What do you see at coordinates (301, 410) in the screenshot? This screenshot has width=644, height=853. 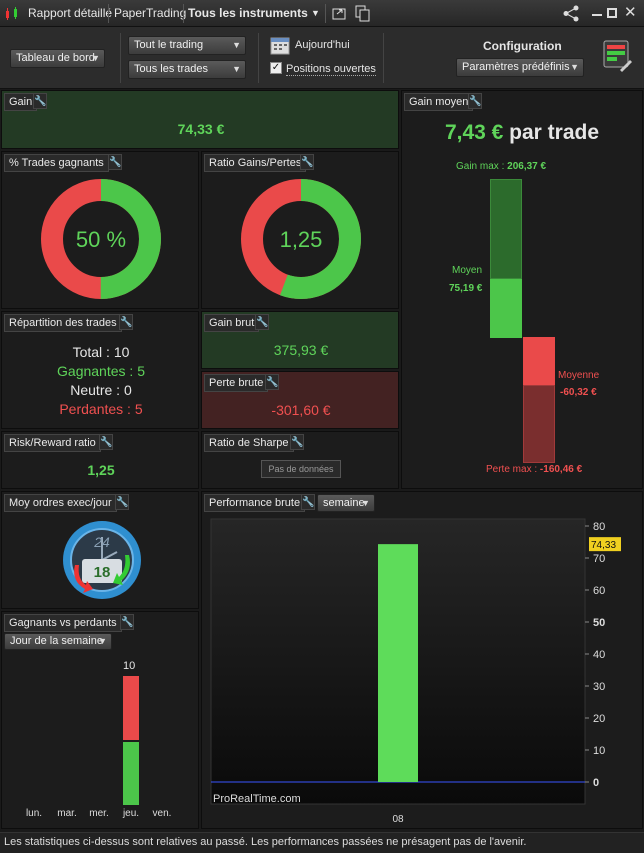 I see `gross-loss-value: -301,60 €` at bounding box center [301, 410].